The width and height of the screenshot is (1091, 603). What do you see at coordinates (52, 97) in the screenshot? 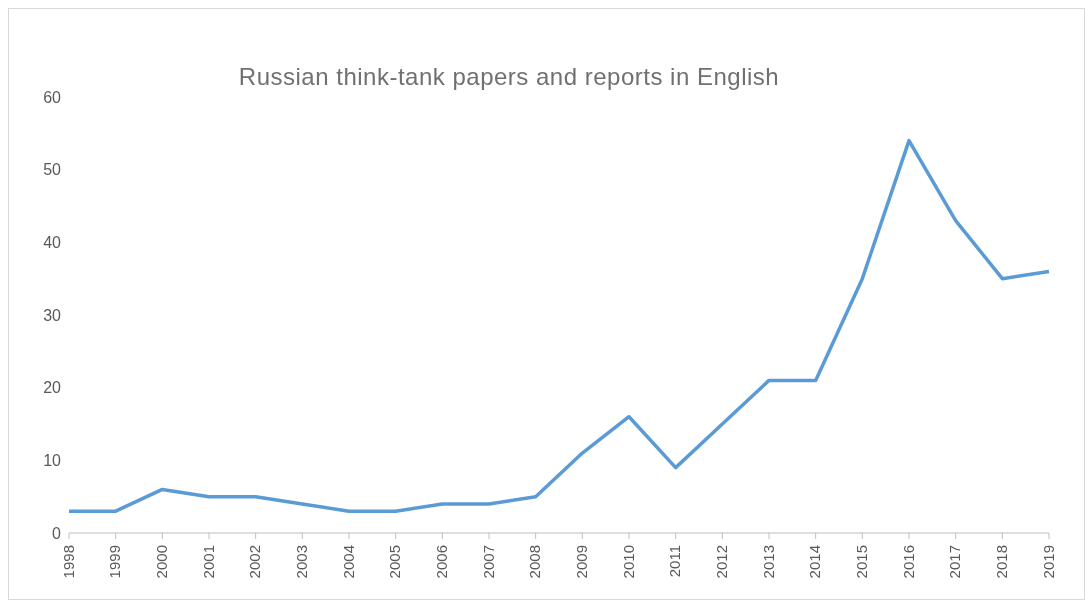
I see `y-tick-label: 60` at bounding box center [52, 97].